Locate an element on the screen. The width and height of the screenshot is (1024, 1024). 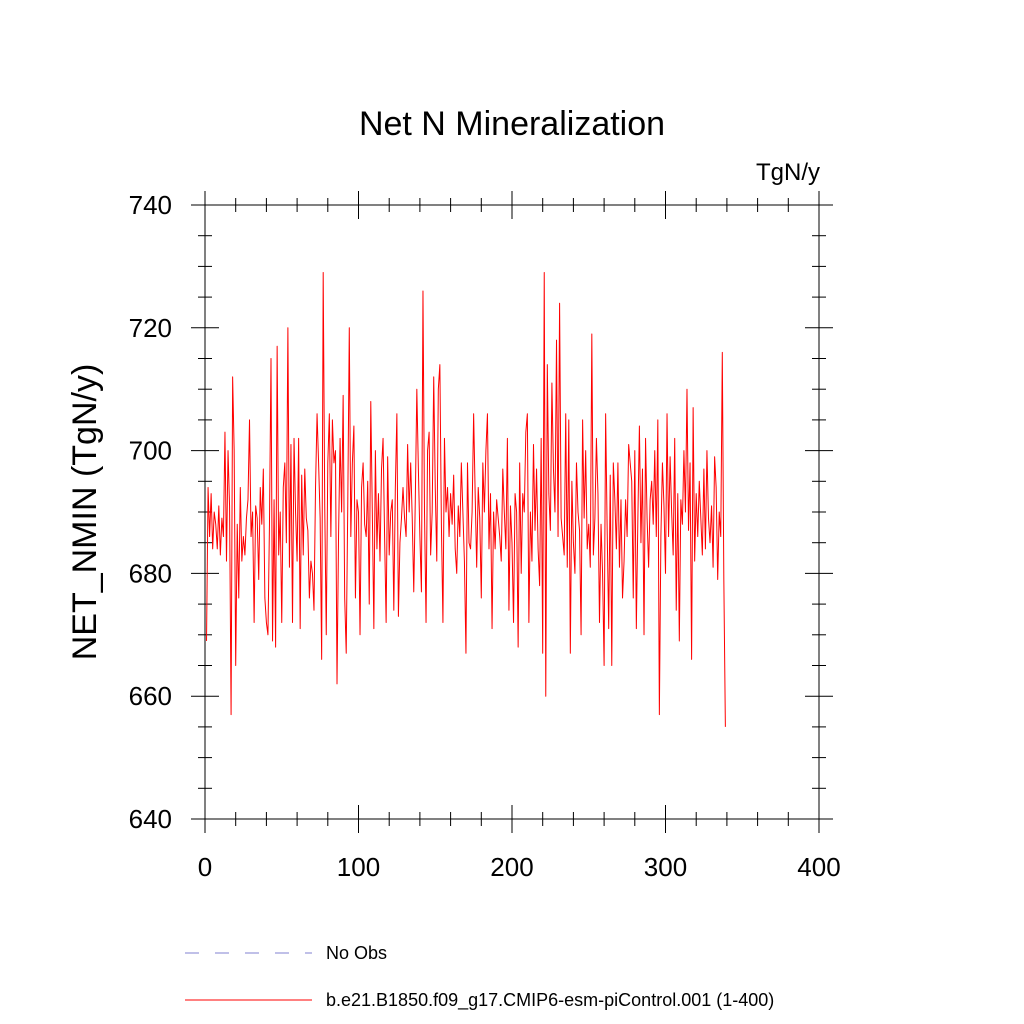
y-tick-label: 660 is located at coordinates (150, 696).